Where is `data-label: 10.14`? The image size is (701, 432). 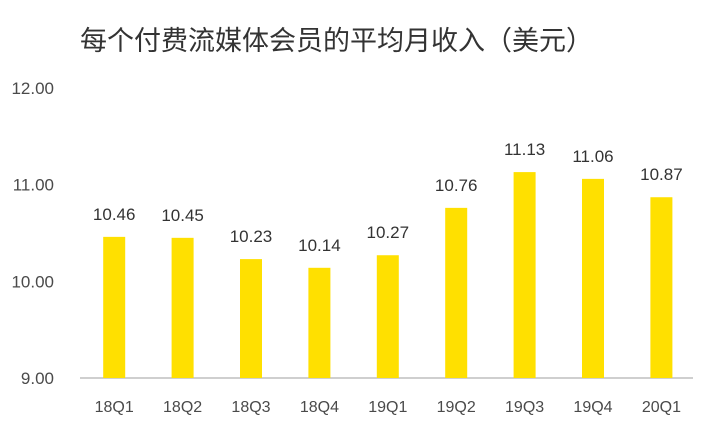 data-label: 10.14 is located at coordinates (319, 245).